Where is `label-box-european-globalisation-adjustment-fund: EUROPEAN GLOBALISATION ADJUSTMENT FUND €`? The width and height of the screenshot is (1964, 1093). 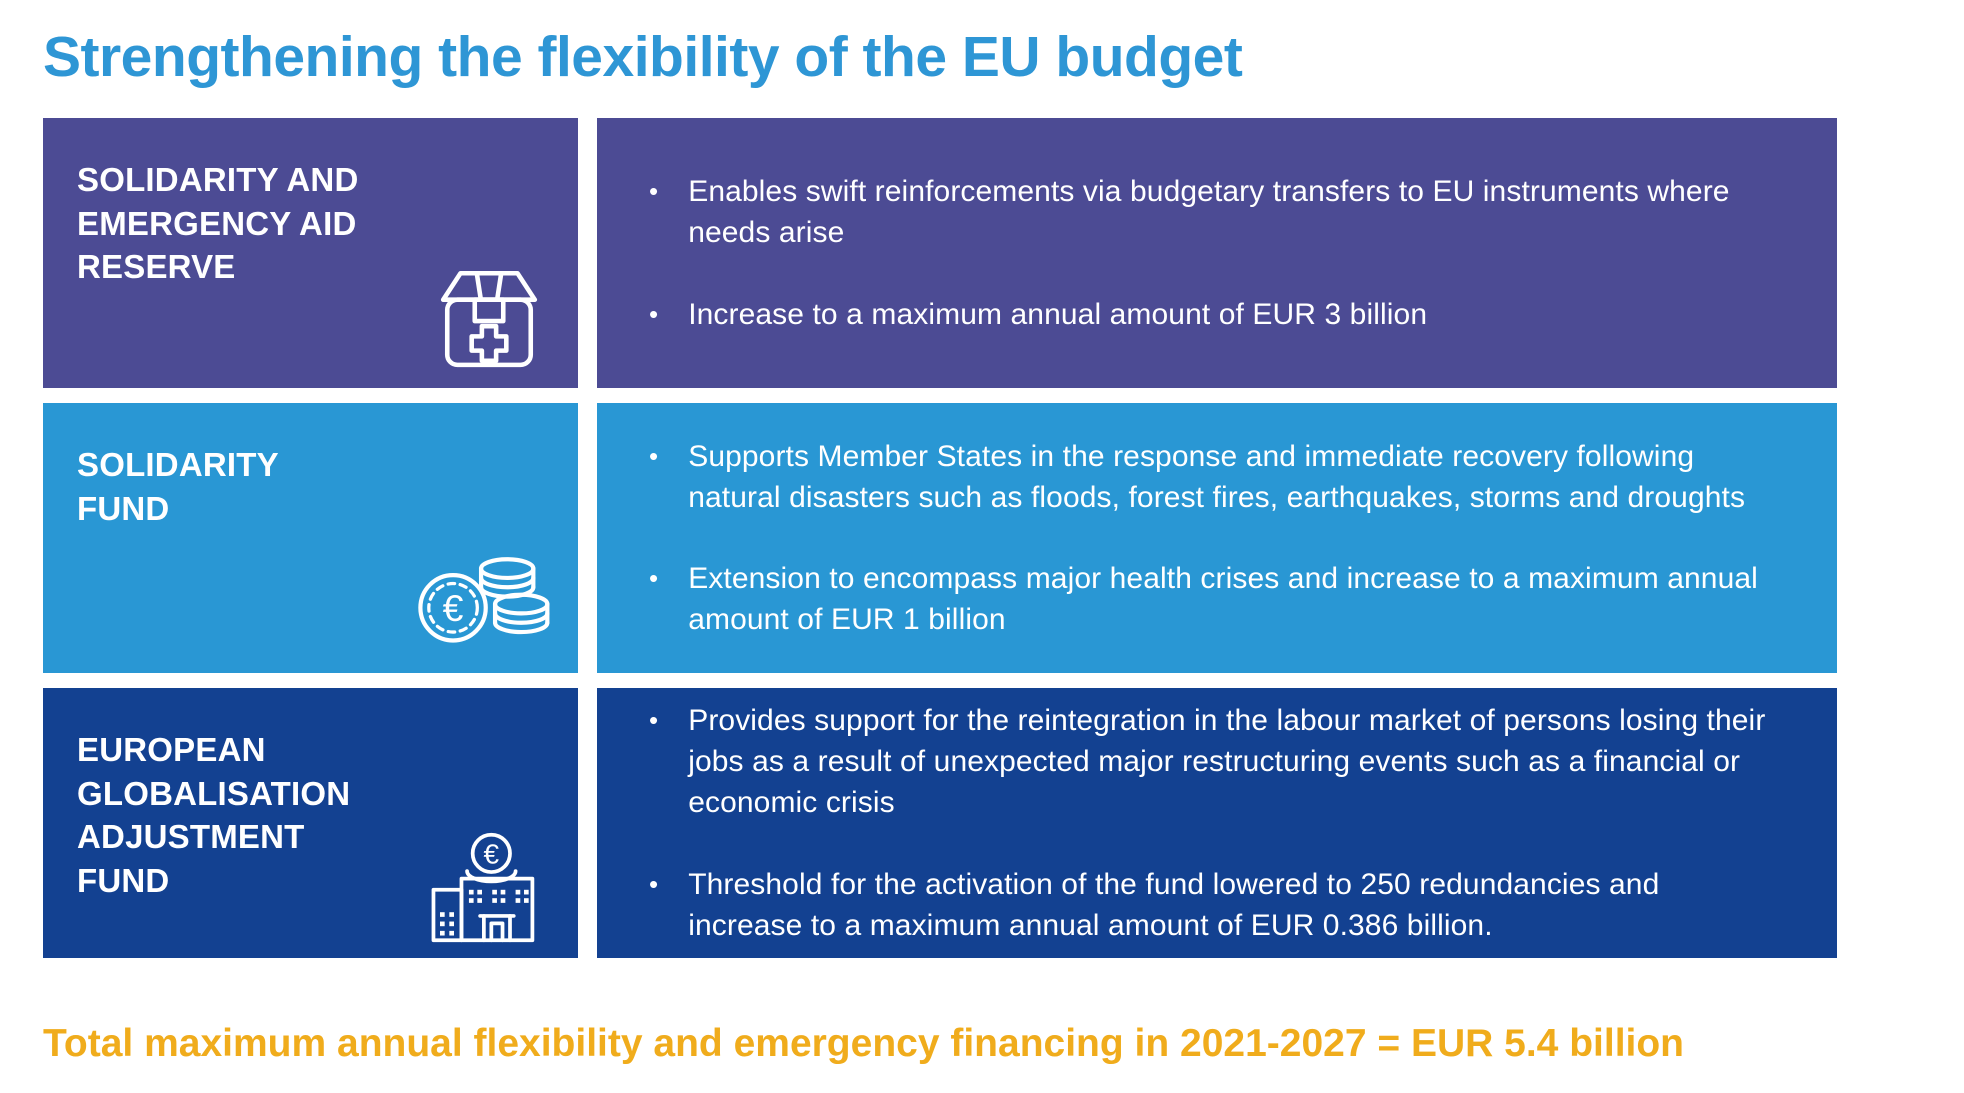
label-box-european-globalisation-adjustment-fund: EUROPEAN GLOBALISATION ADJUSTMENT FUND € is located at coordinates (310, 823).